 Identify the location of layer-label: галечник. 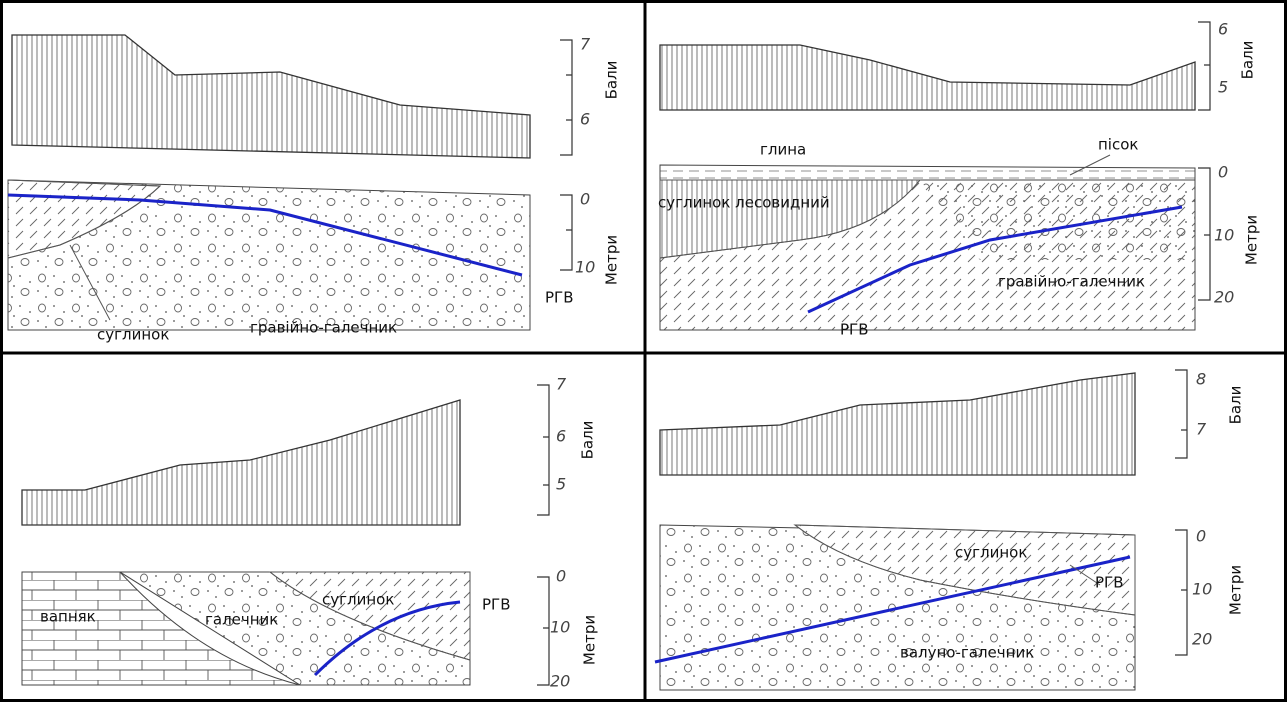
(241, 620).